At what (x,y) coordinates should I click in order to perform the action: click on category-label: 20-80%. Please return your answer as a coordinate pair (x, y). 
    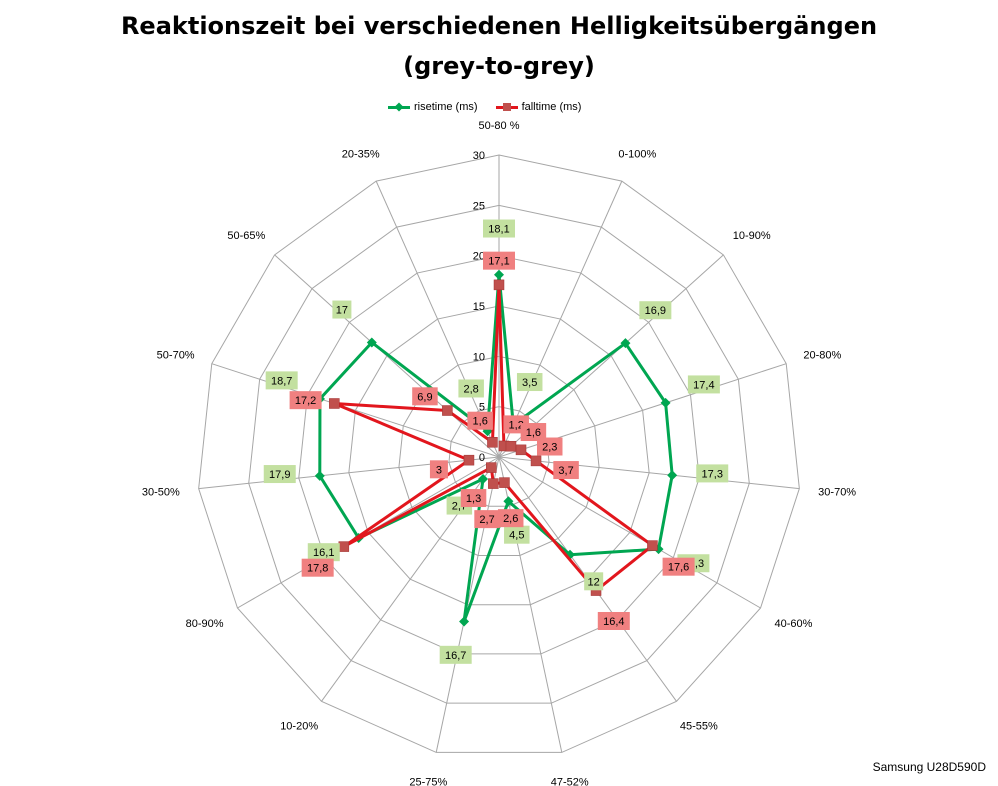
    Looking at the image, I should click on (822, 355).